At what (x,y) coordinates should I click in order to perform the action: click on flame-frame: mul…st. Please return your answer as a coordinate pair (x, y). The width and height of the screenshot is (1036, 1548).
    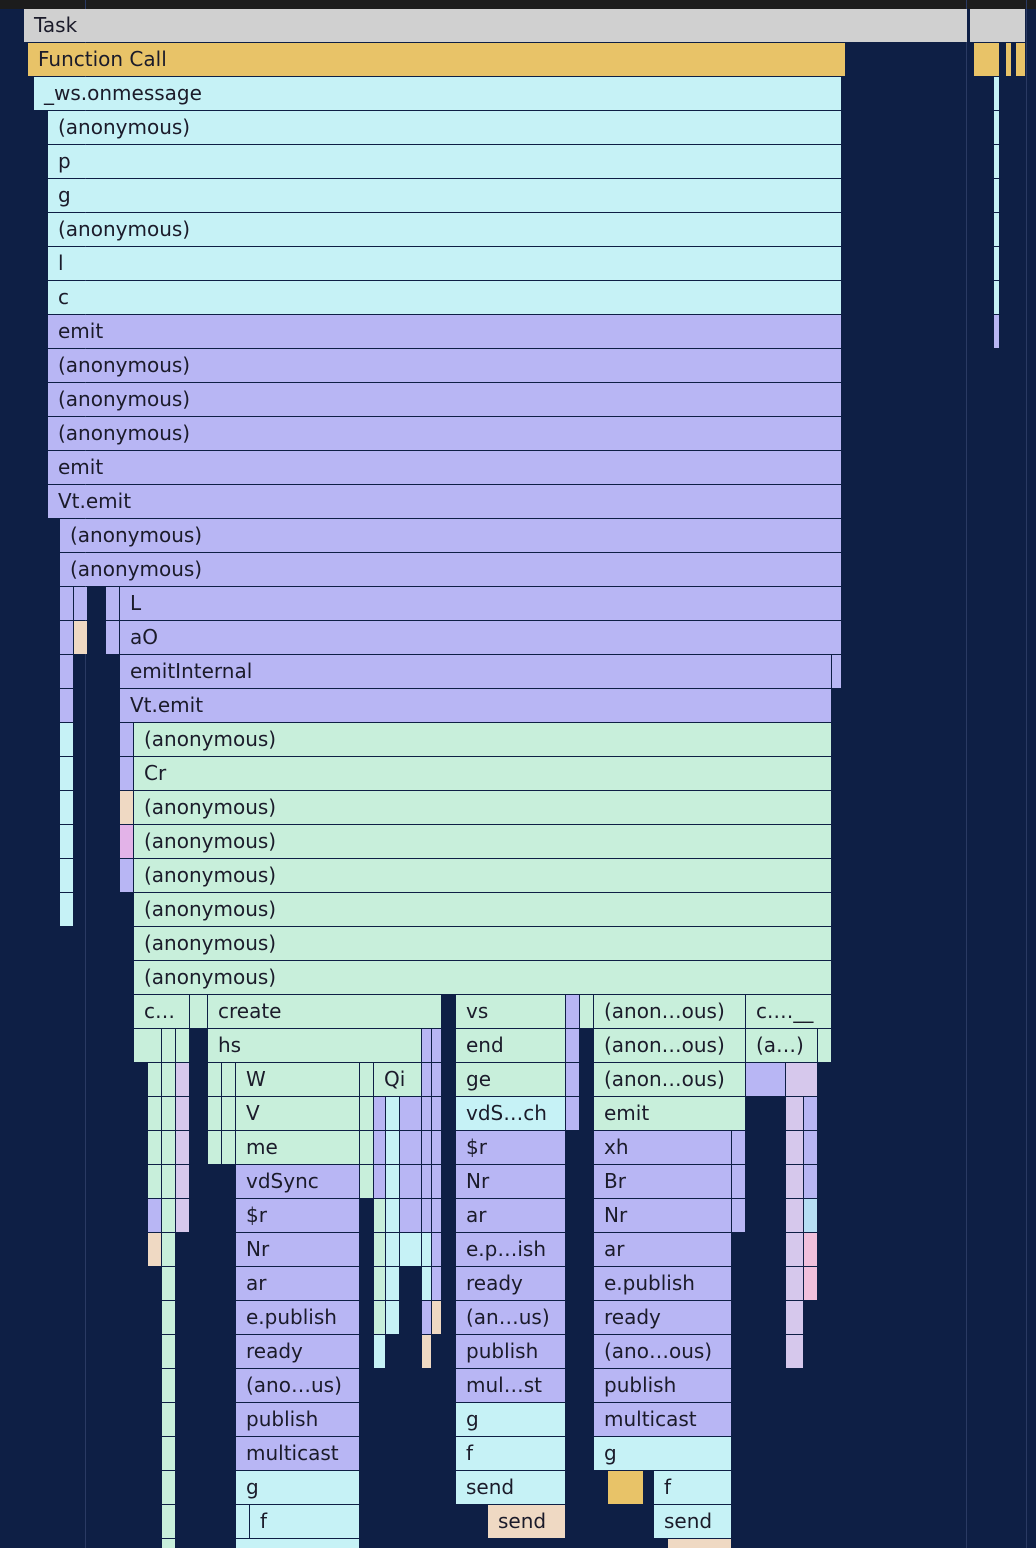
    Looking at the image, I should click on (511, 1385).